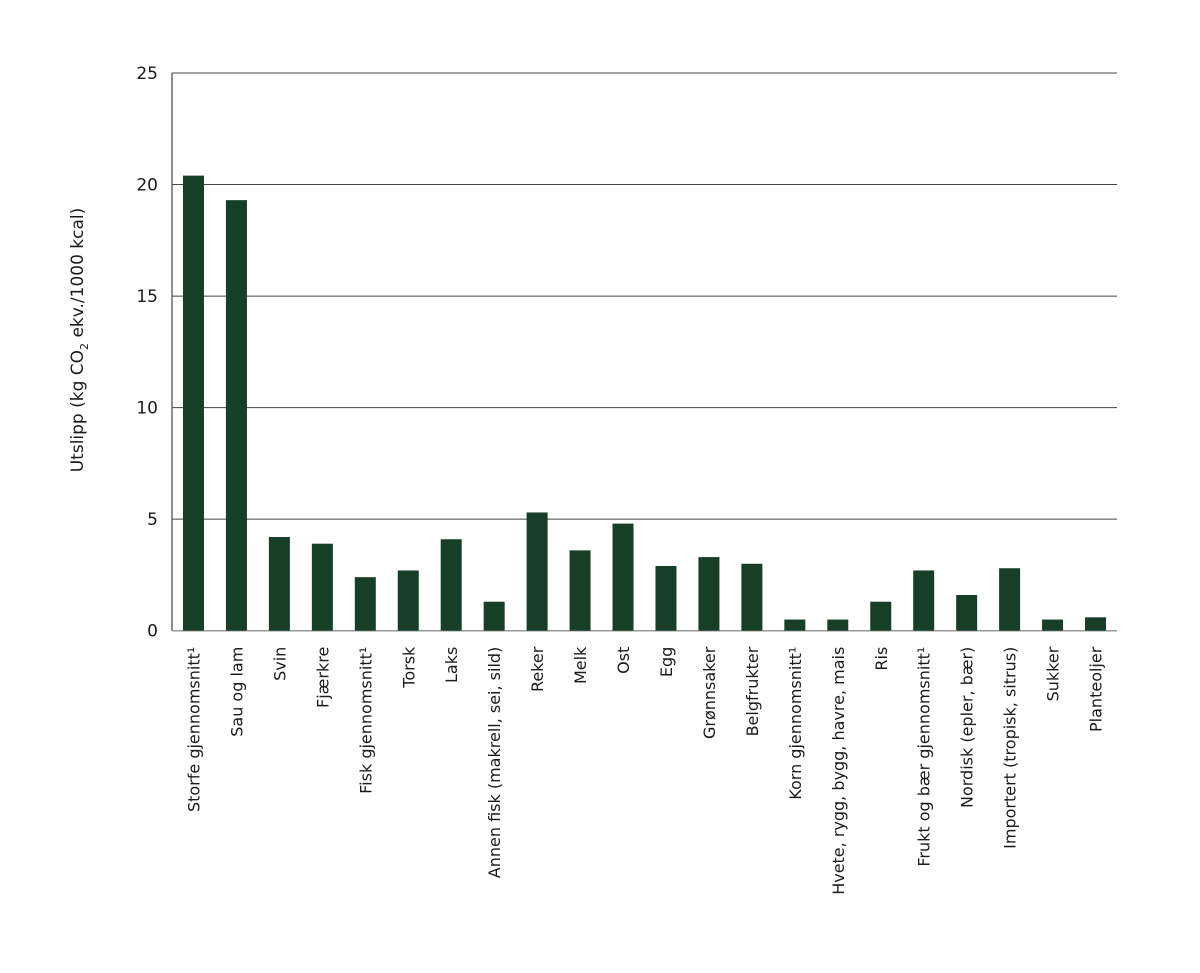  Describe the element at coordinates (623, 660) in the screenshot. I see `x-tick-label: Ost` at that location.